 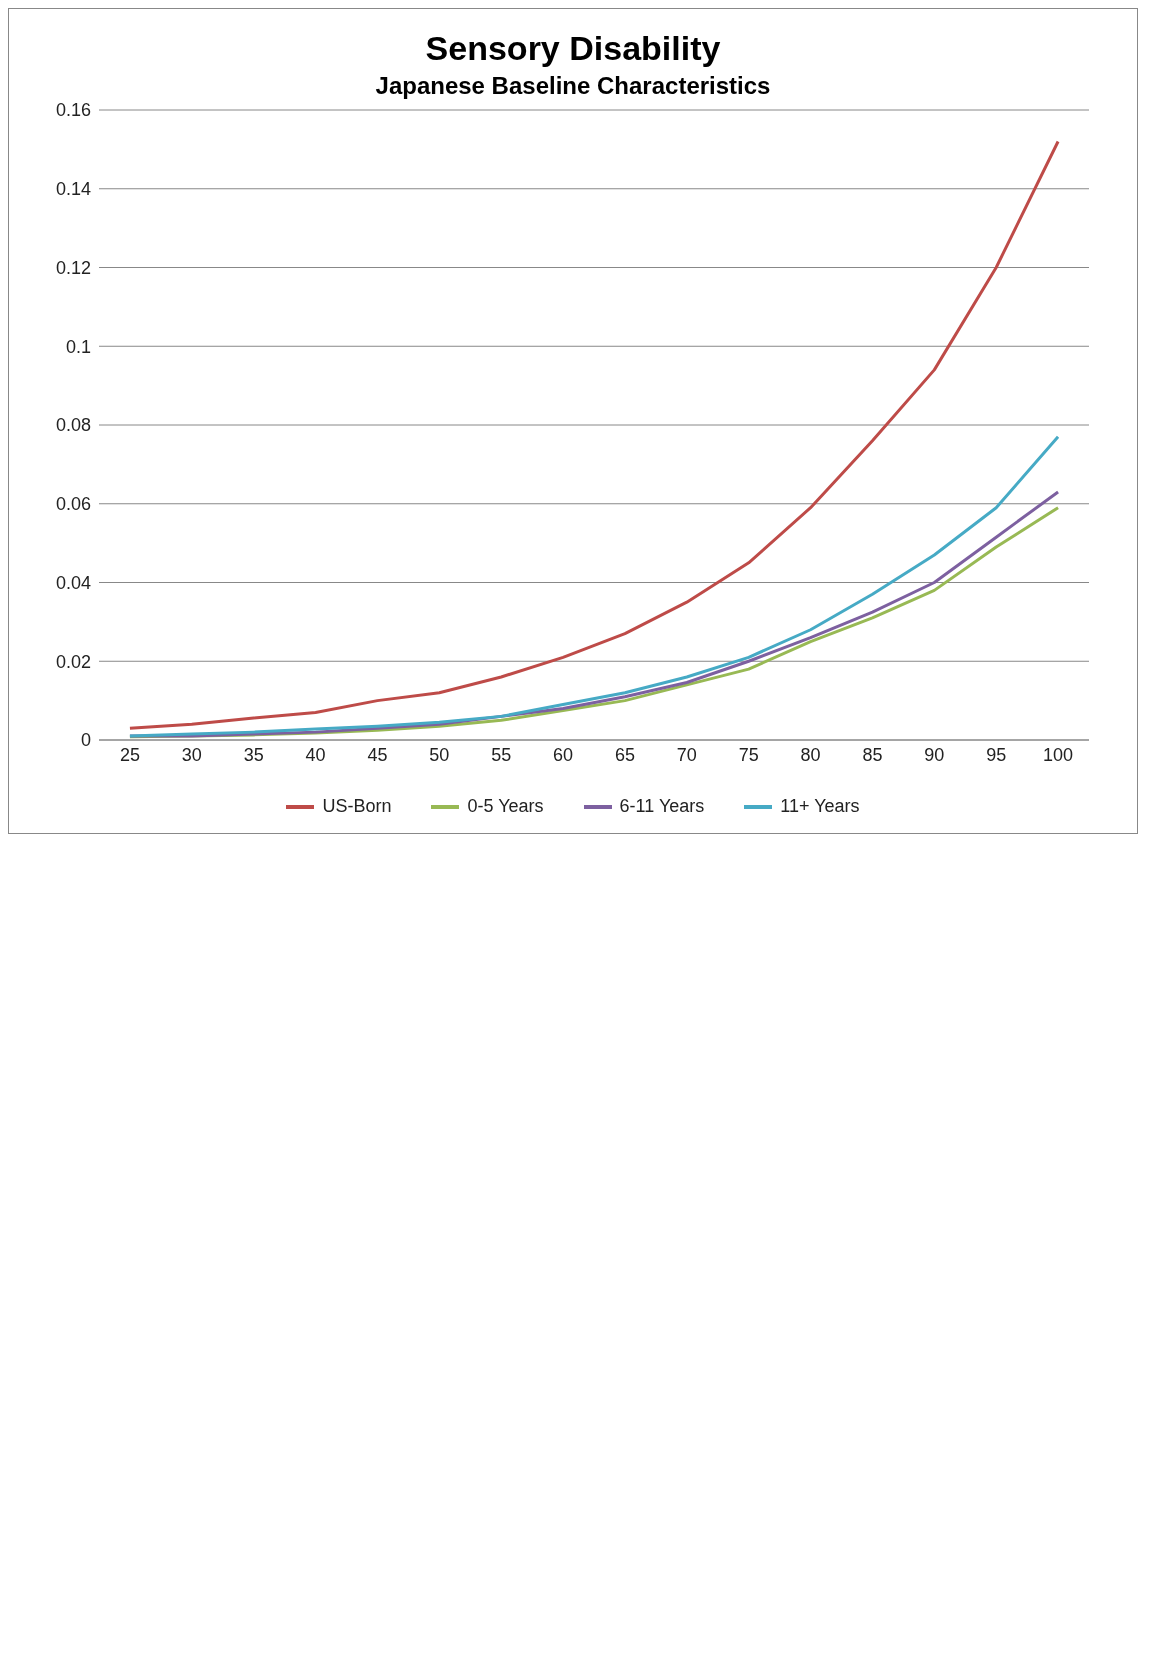 I want to click on line-series, so click(x=594, y=586).